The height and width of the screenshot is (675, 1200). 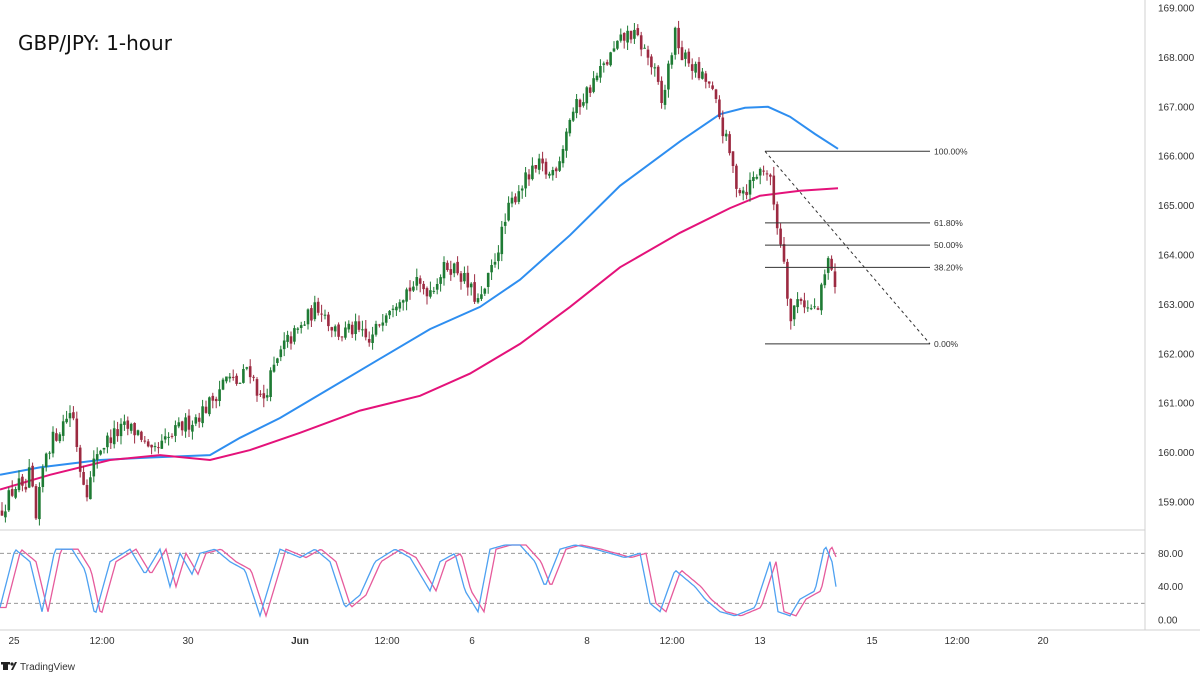 I want to click on oscillator-axis: 80.00 40.00 0.00, so click(x=1170, y=588).